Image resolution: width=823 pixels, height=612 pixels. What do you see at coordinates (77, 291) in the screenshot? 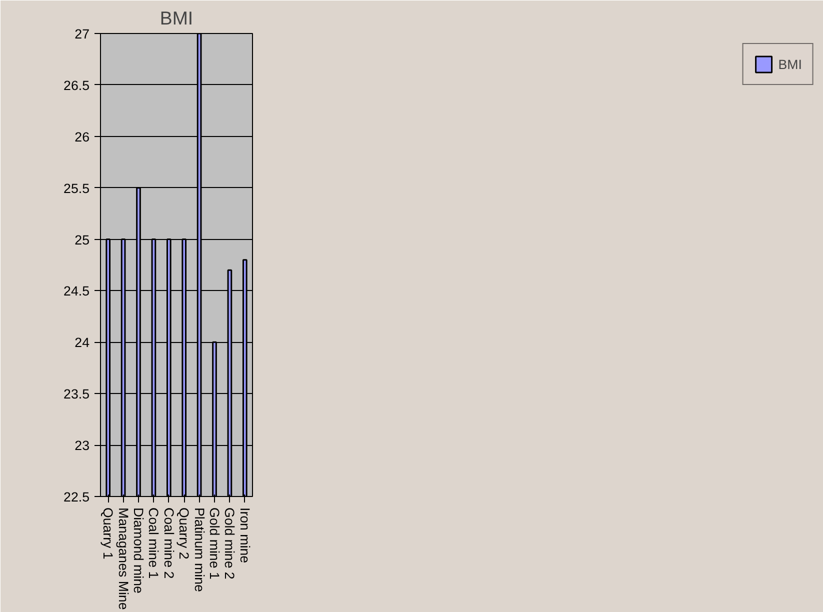
I see `y-tick-label: 24.5` at bounding box center [77, 291].